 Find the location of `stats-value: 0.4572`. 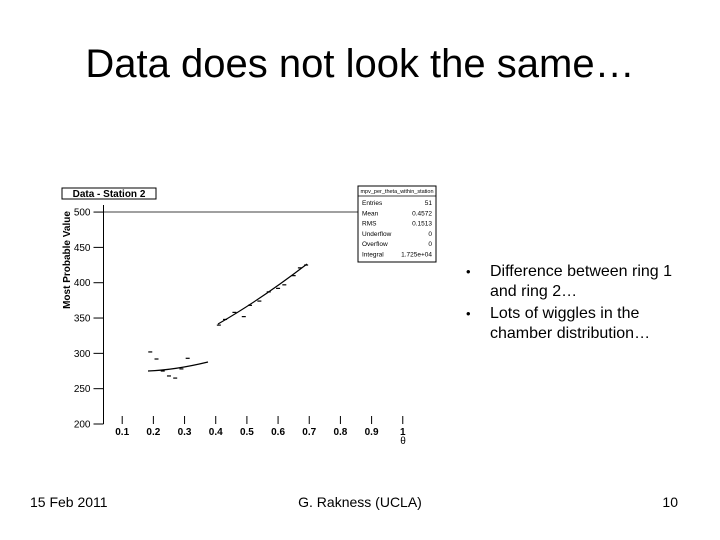

stats-value: 0.4572 is located at coordinates (422, 213).